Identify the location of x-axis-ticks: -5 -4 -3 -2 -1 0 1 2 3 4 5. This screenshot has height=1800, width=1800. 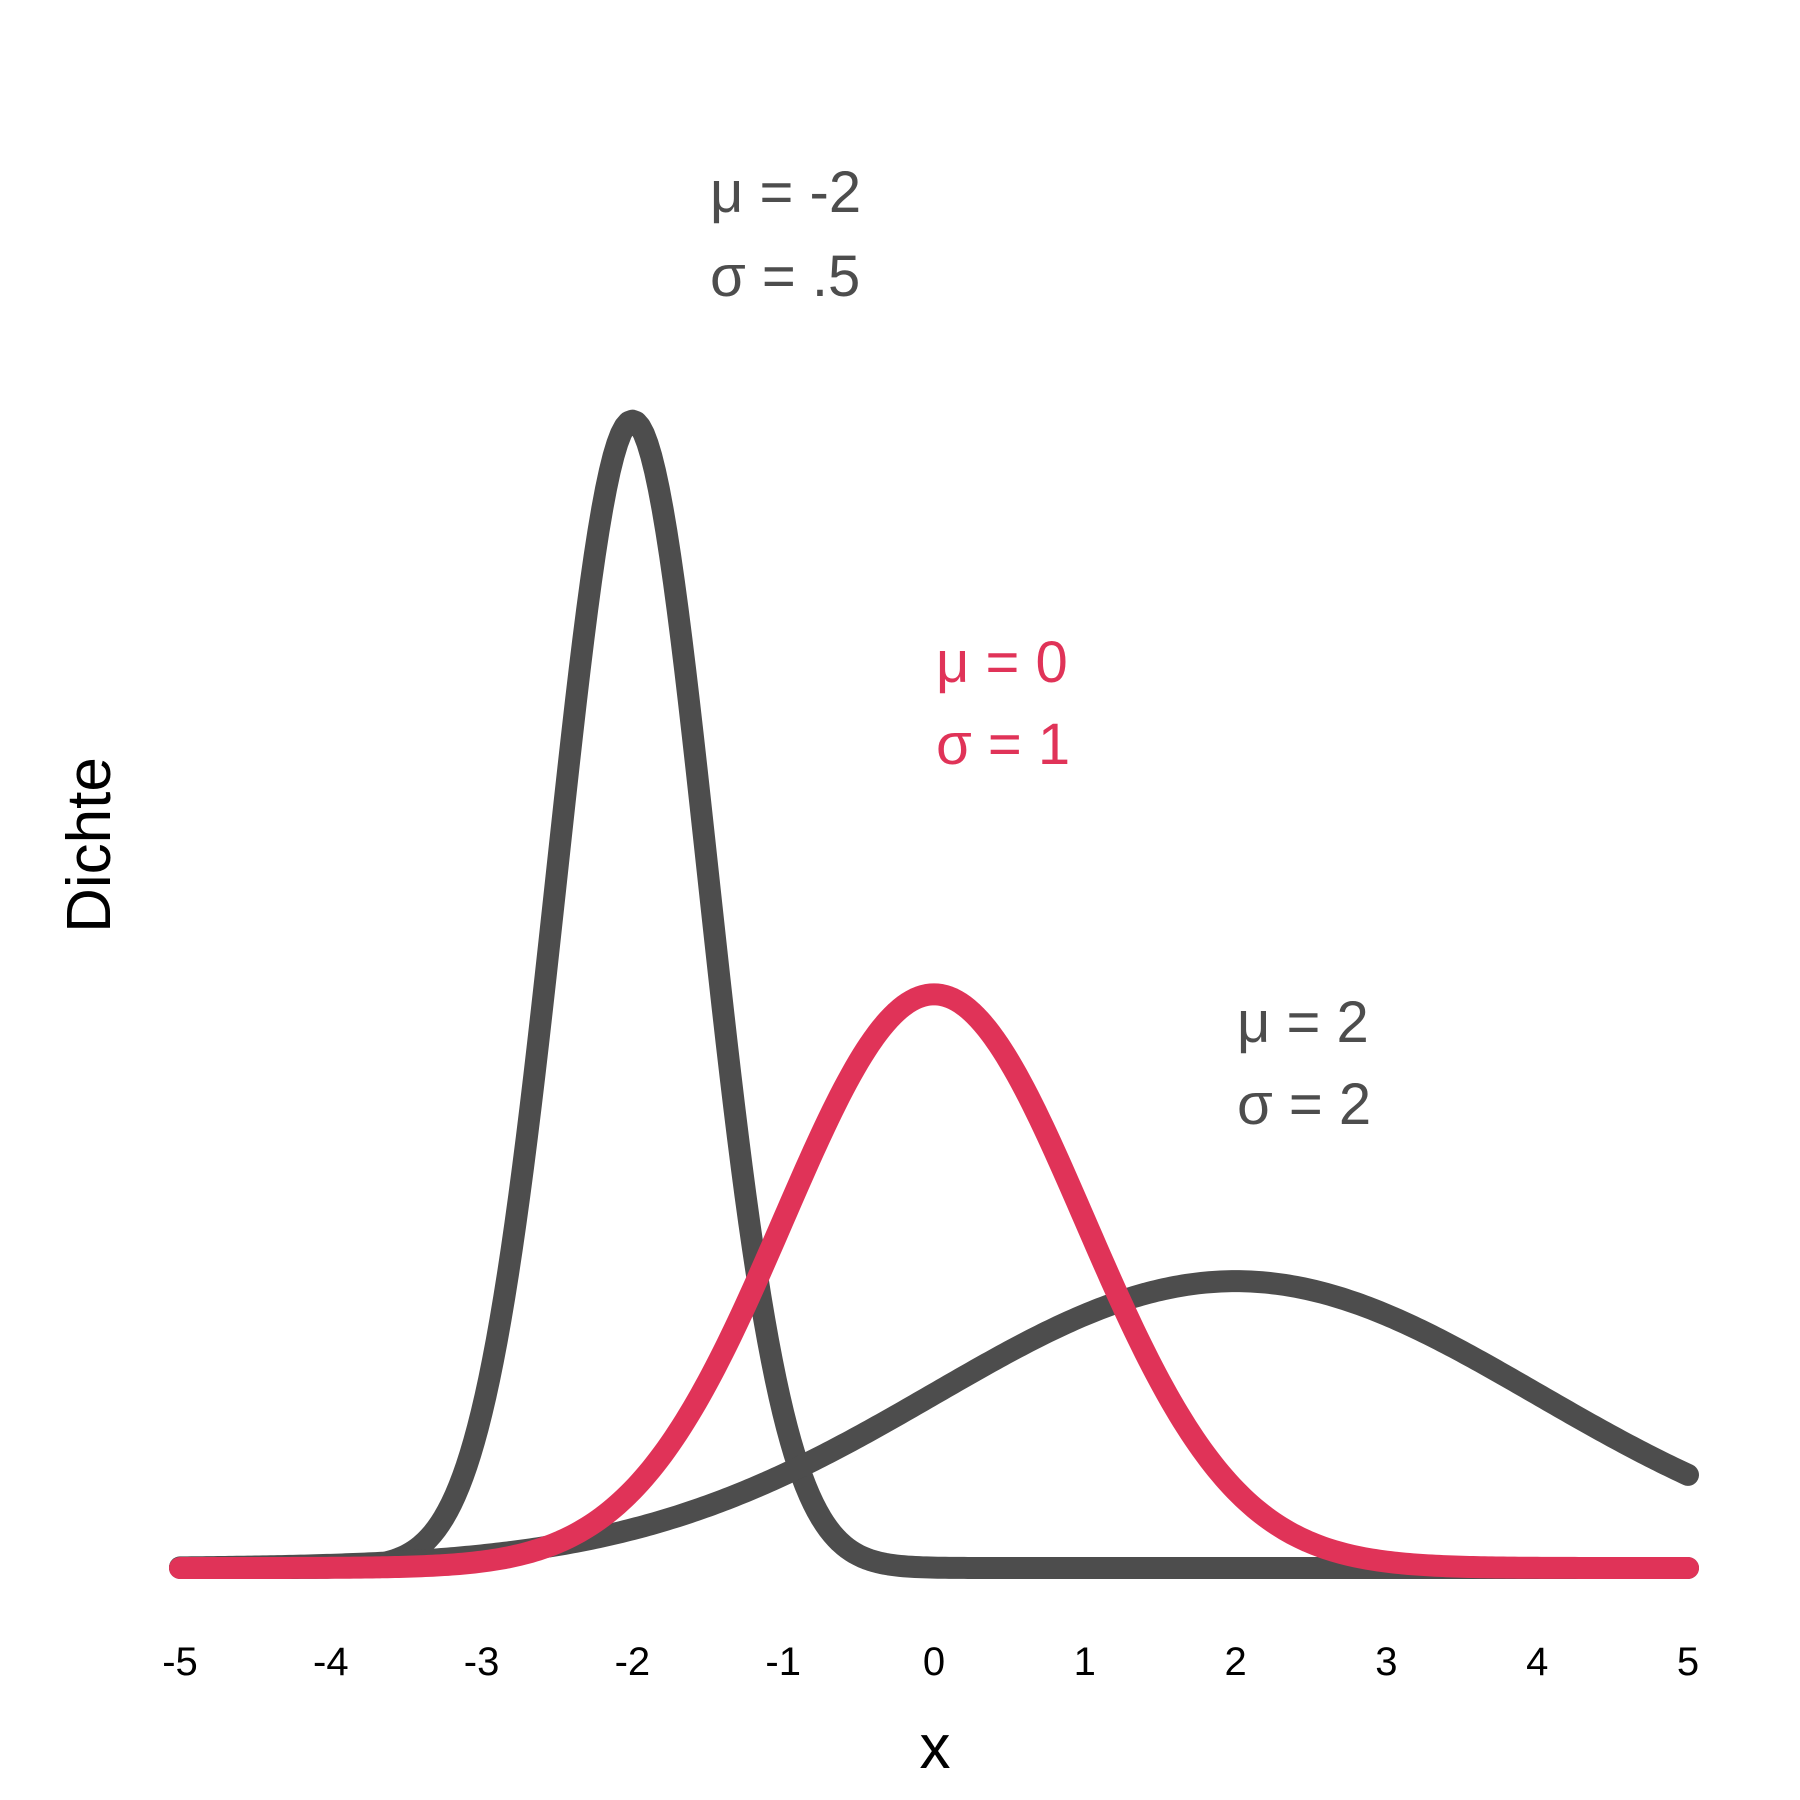
(930, 1662).